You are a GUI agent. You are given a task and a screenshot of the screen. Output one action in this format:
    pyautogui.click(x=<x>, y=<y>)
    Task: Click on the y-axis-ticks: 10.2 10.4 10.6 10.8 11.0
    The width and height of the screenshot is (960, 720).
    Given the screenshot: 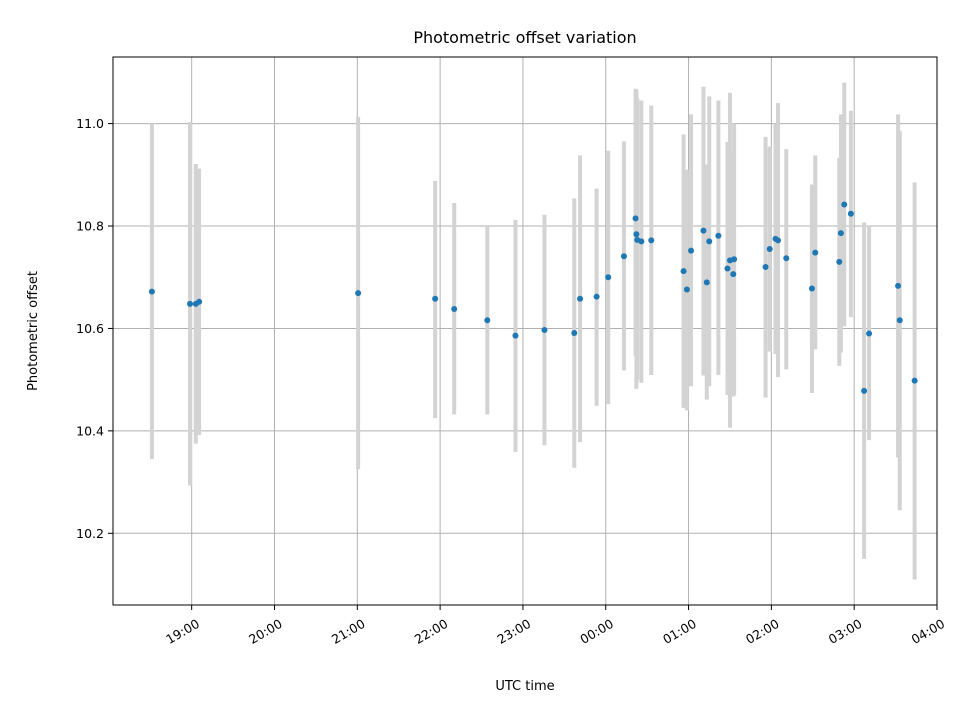 What is the action you would take?
    pyautogui.click(x=94, y=328)
    